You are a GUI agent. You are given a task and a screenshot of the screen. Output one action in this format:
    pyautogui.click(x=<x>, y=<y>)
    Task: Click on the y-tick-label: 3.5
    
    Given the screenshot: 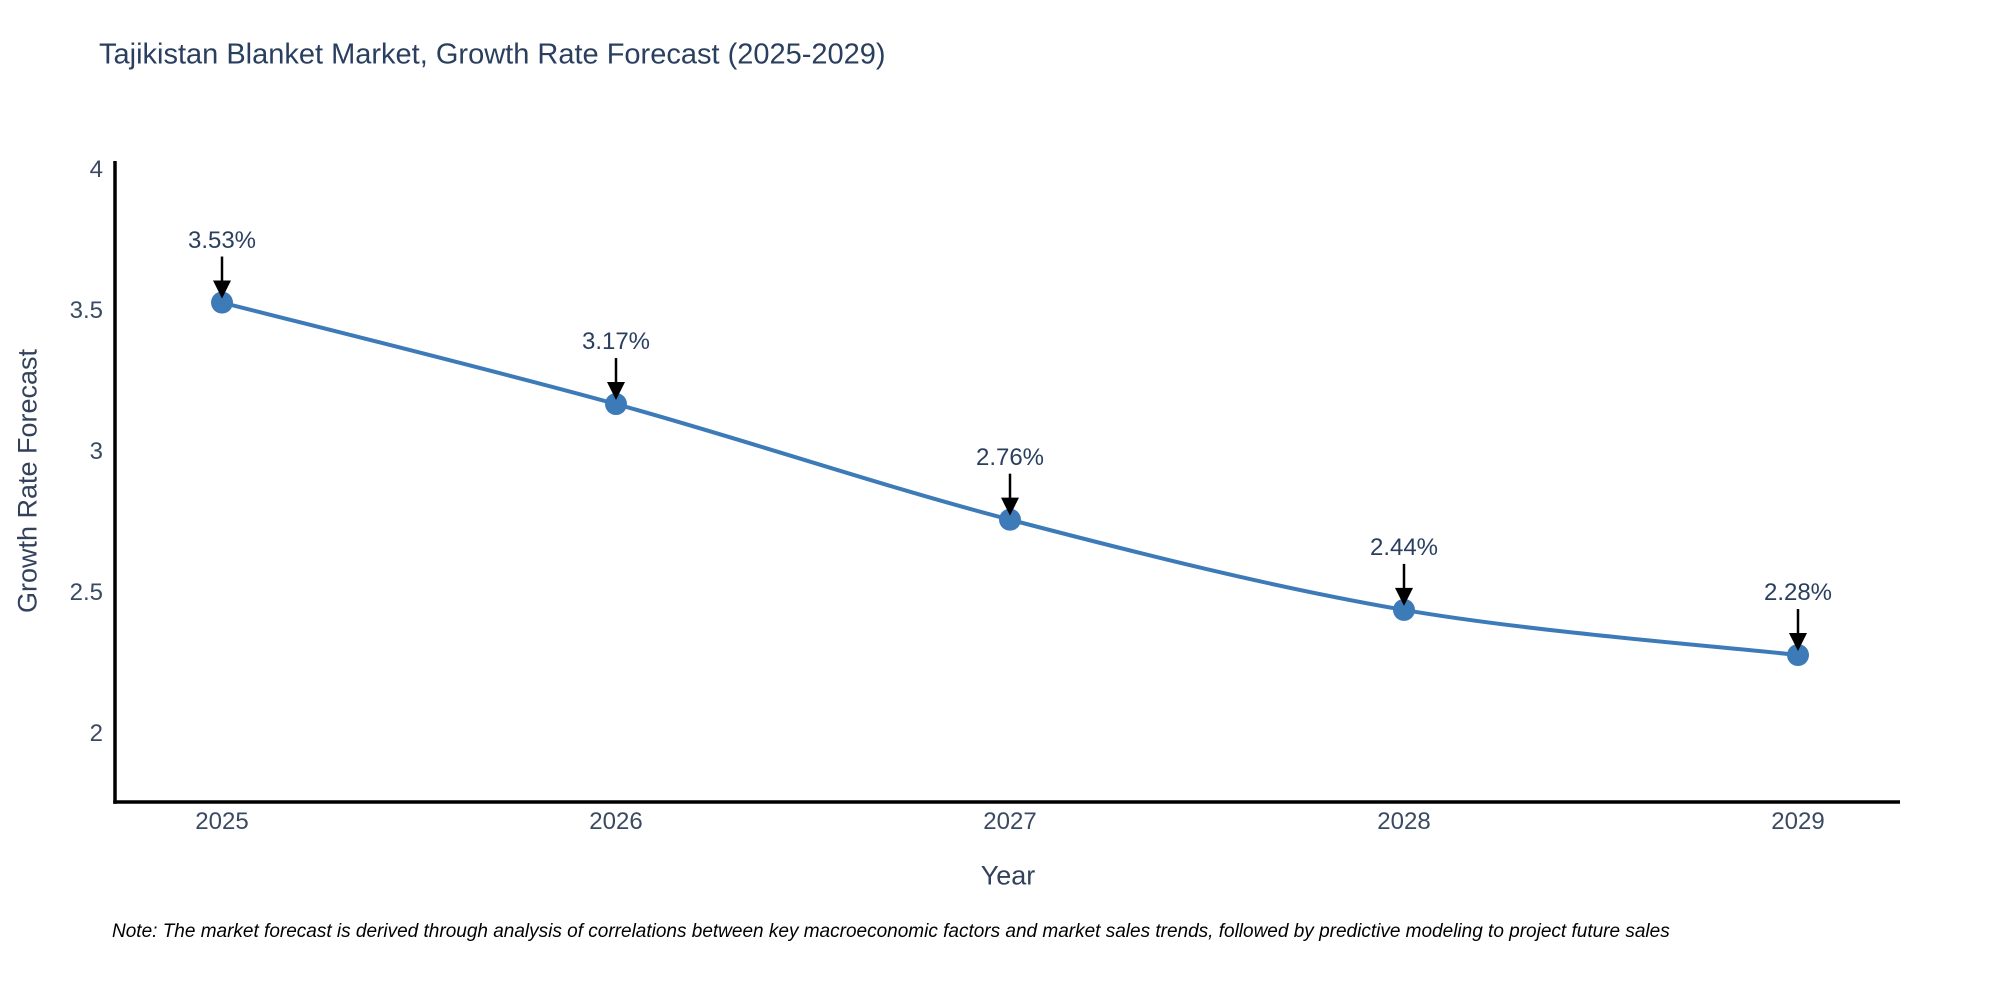 What is the action you would take?
    pyautogui.click(x=86, y=310)
    